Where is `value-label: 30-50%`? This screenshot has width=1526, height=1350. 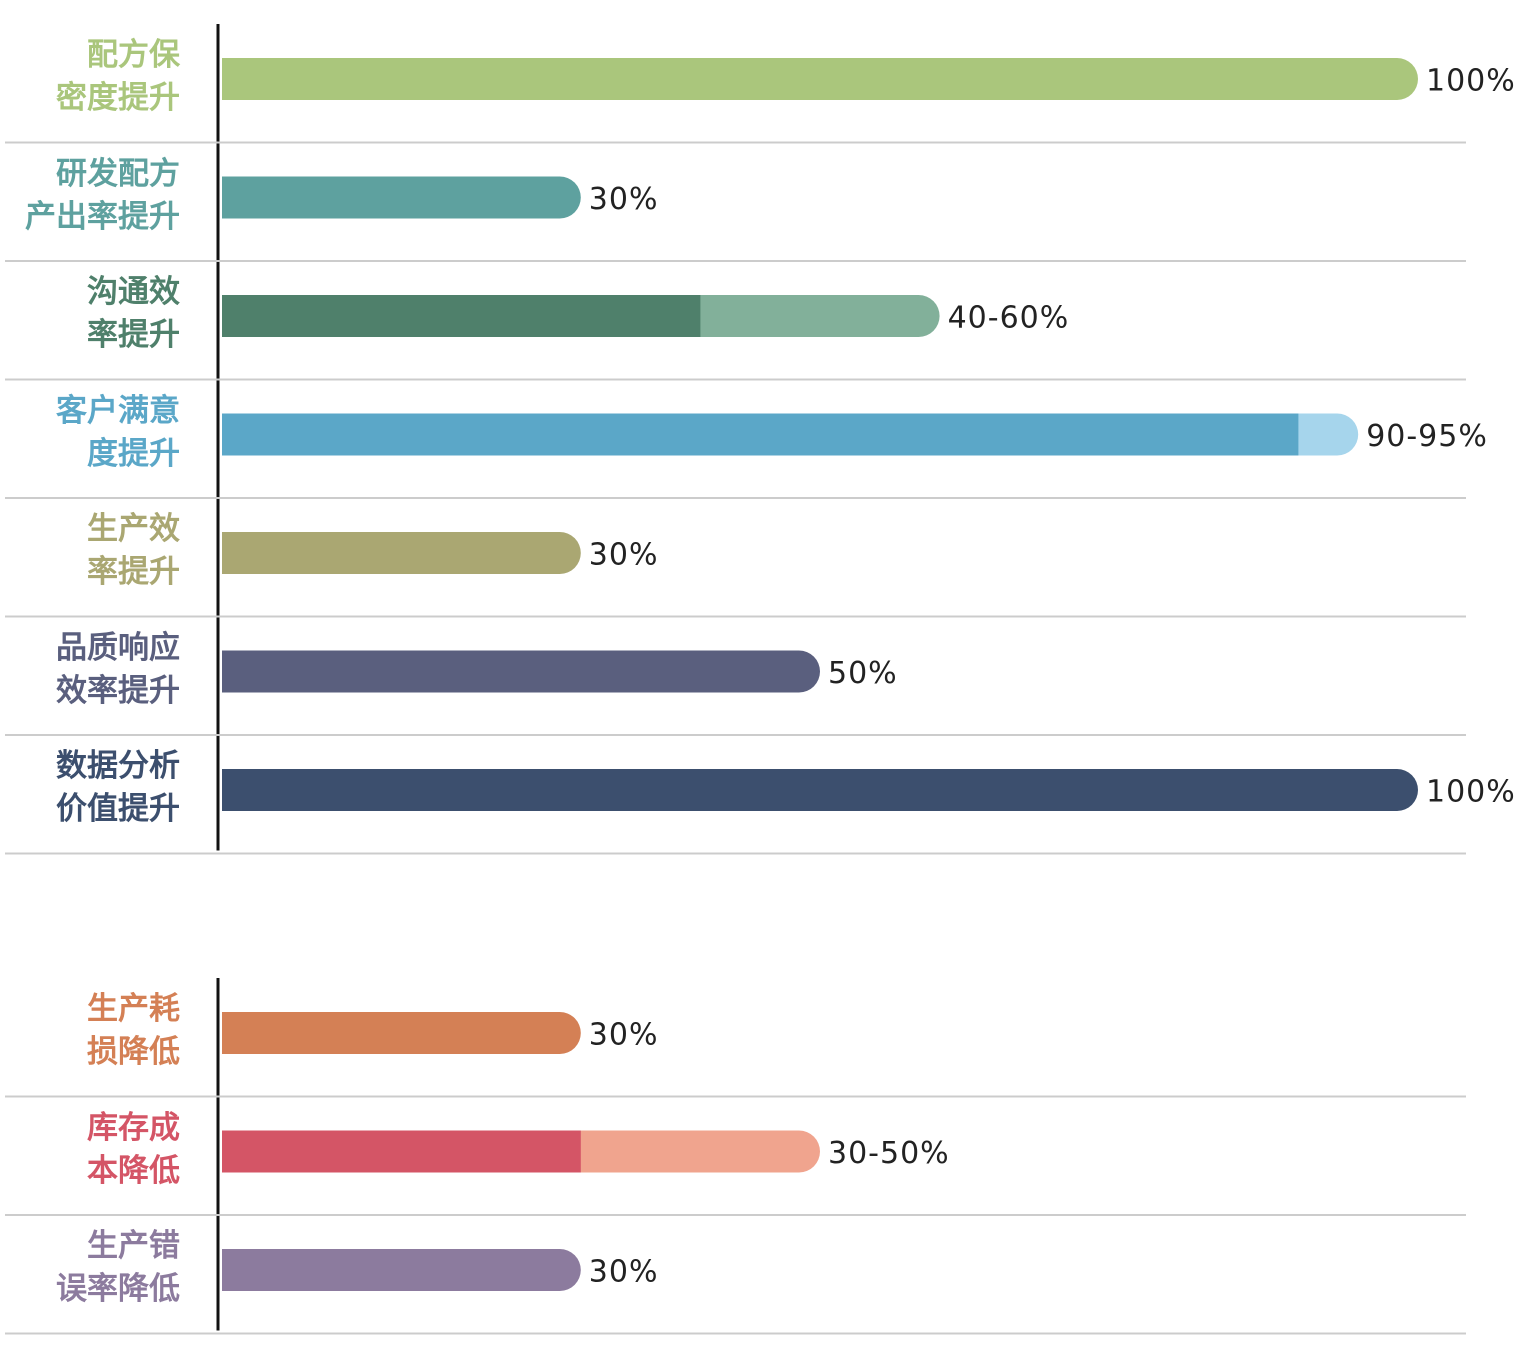 value-label: 30-50% is located at coordinates (889, 1153).